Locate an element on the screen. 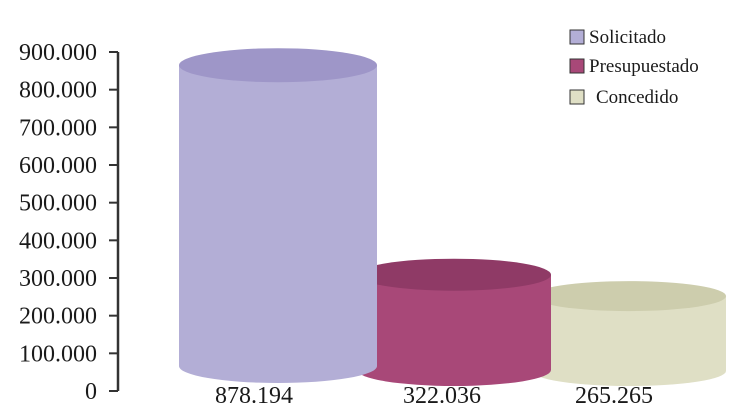 The image size is (729, 405). y-tick-label: 400.000 is located at coordinates (58, 241).